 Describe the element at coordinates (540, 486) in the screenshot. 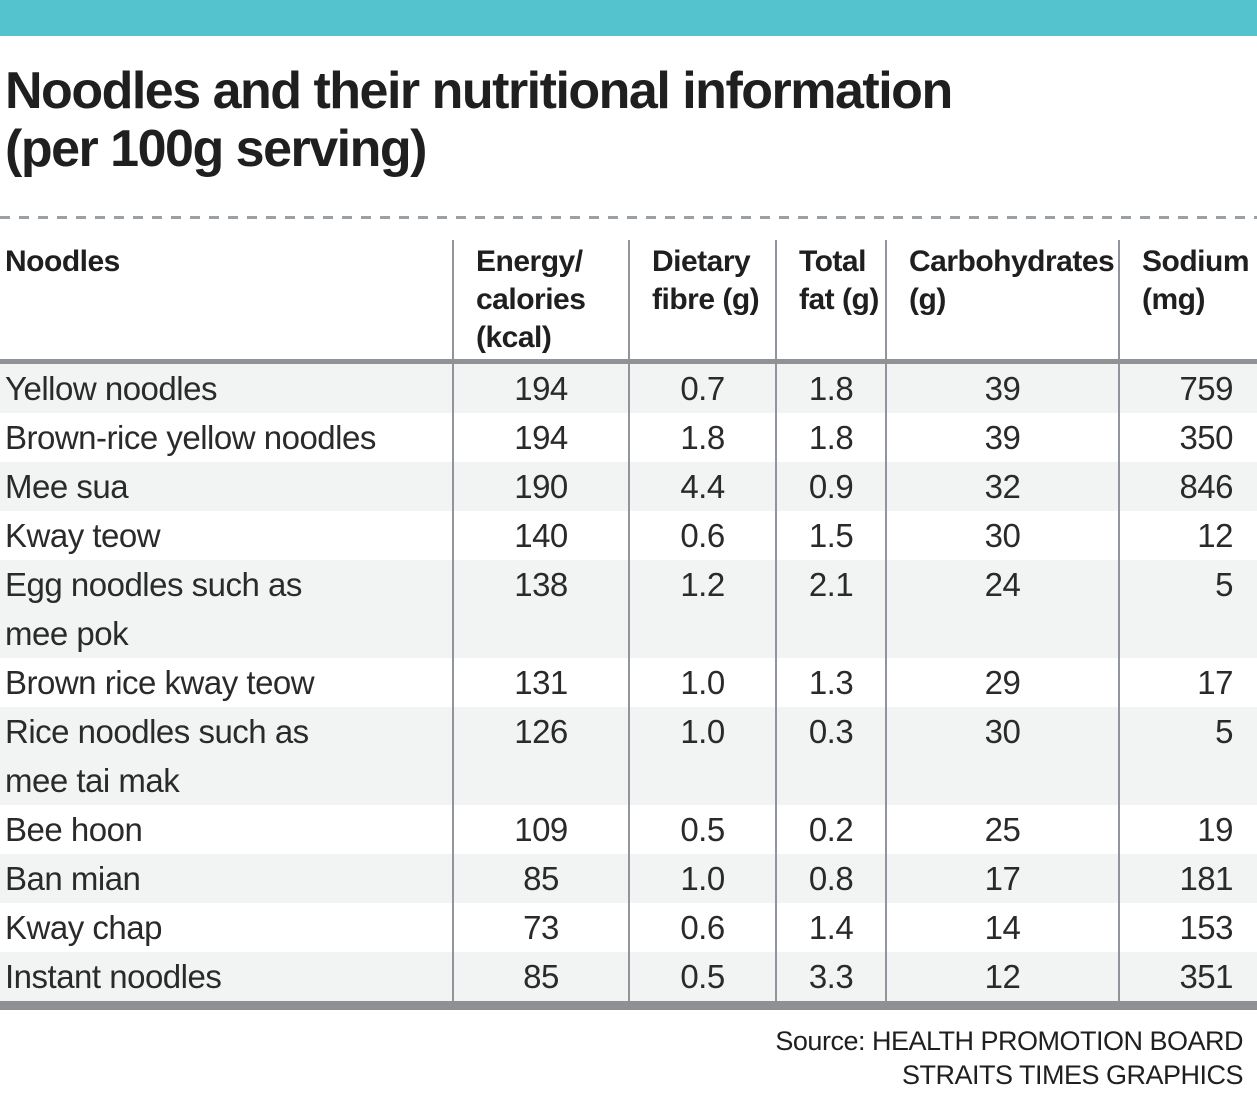

I see `value-cell: 190` at that location.